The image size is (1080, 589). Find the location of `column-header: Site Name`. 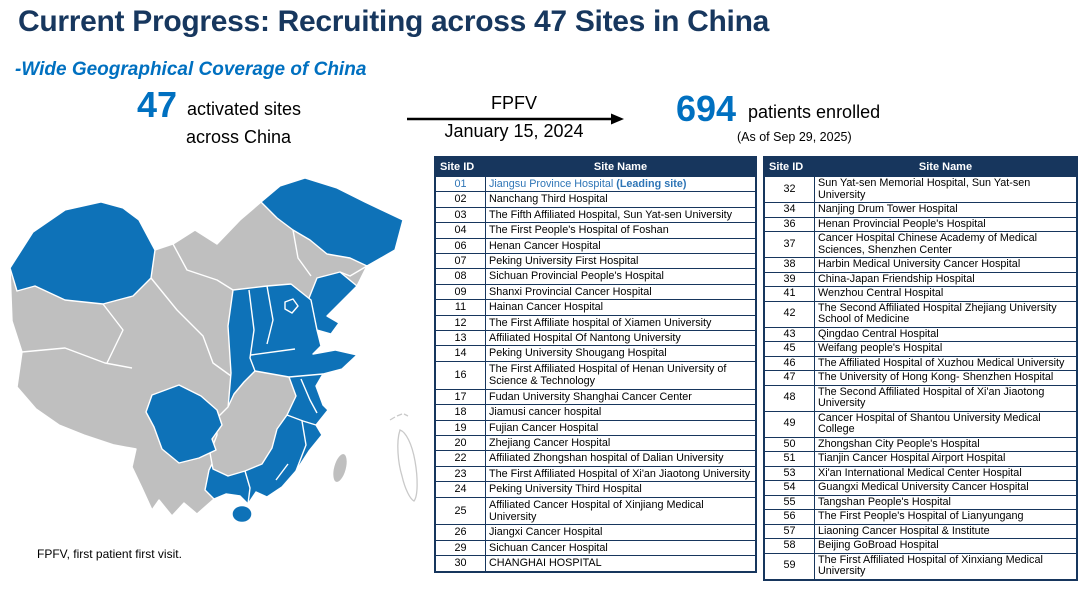

column-header: Site Name is located at coordinates (621, 166).